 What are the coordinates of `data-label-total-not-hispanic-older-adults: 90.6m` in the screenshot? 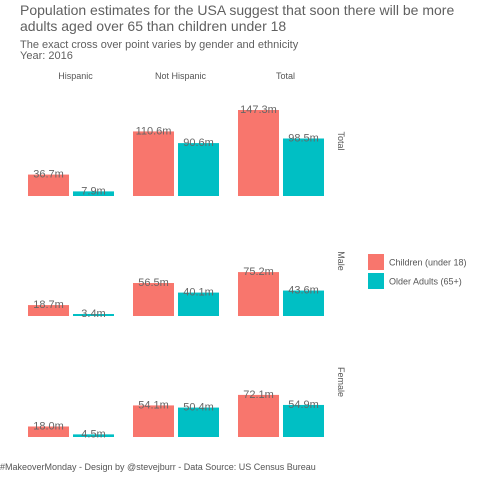 It's located at (198, 143).